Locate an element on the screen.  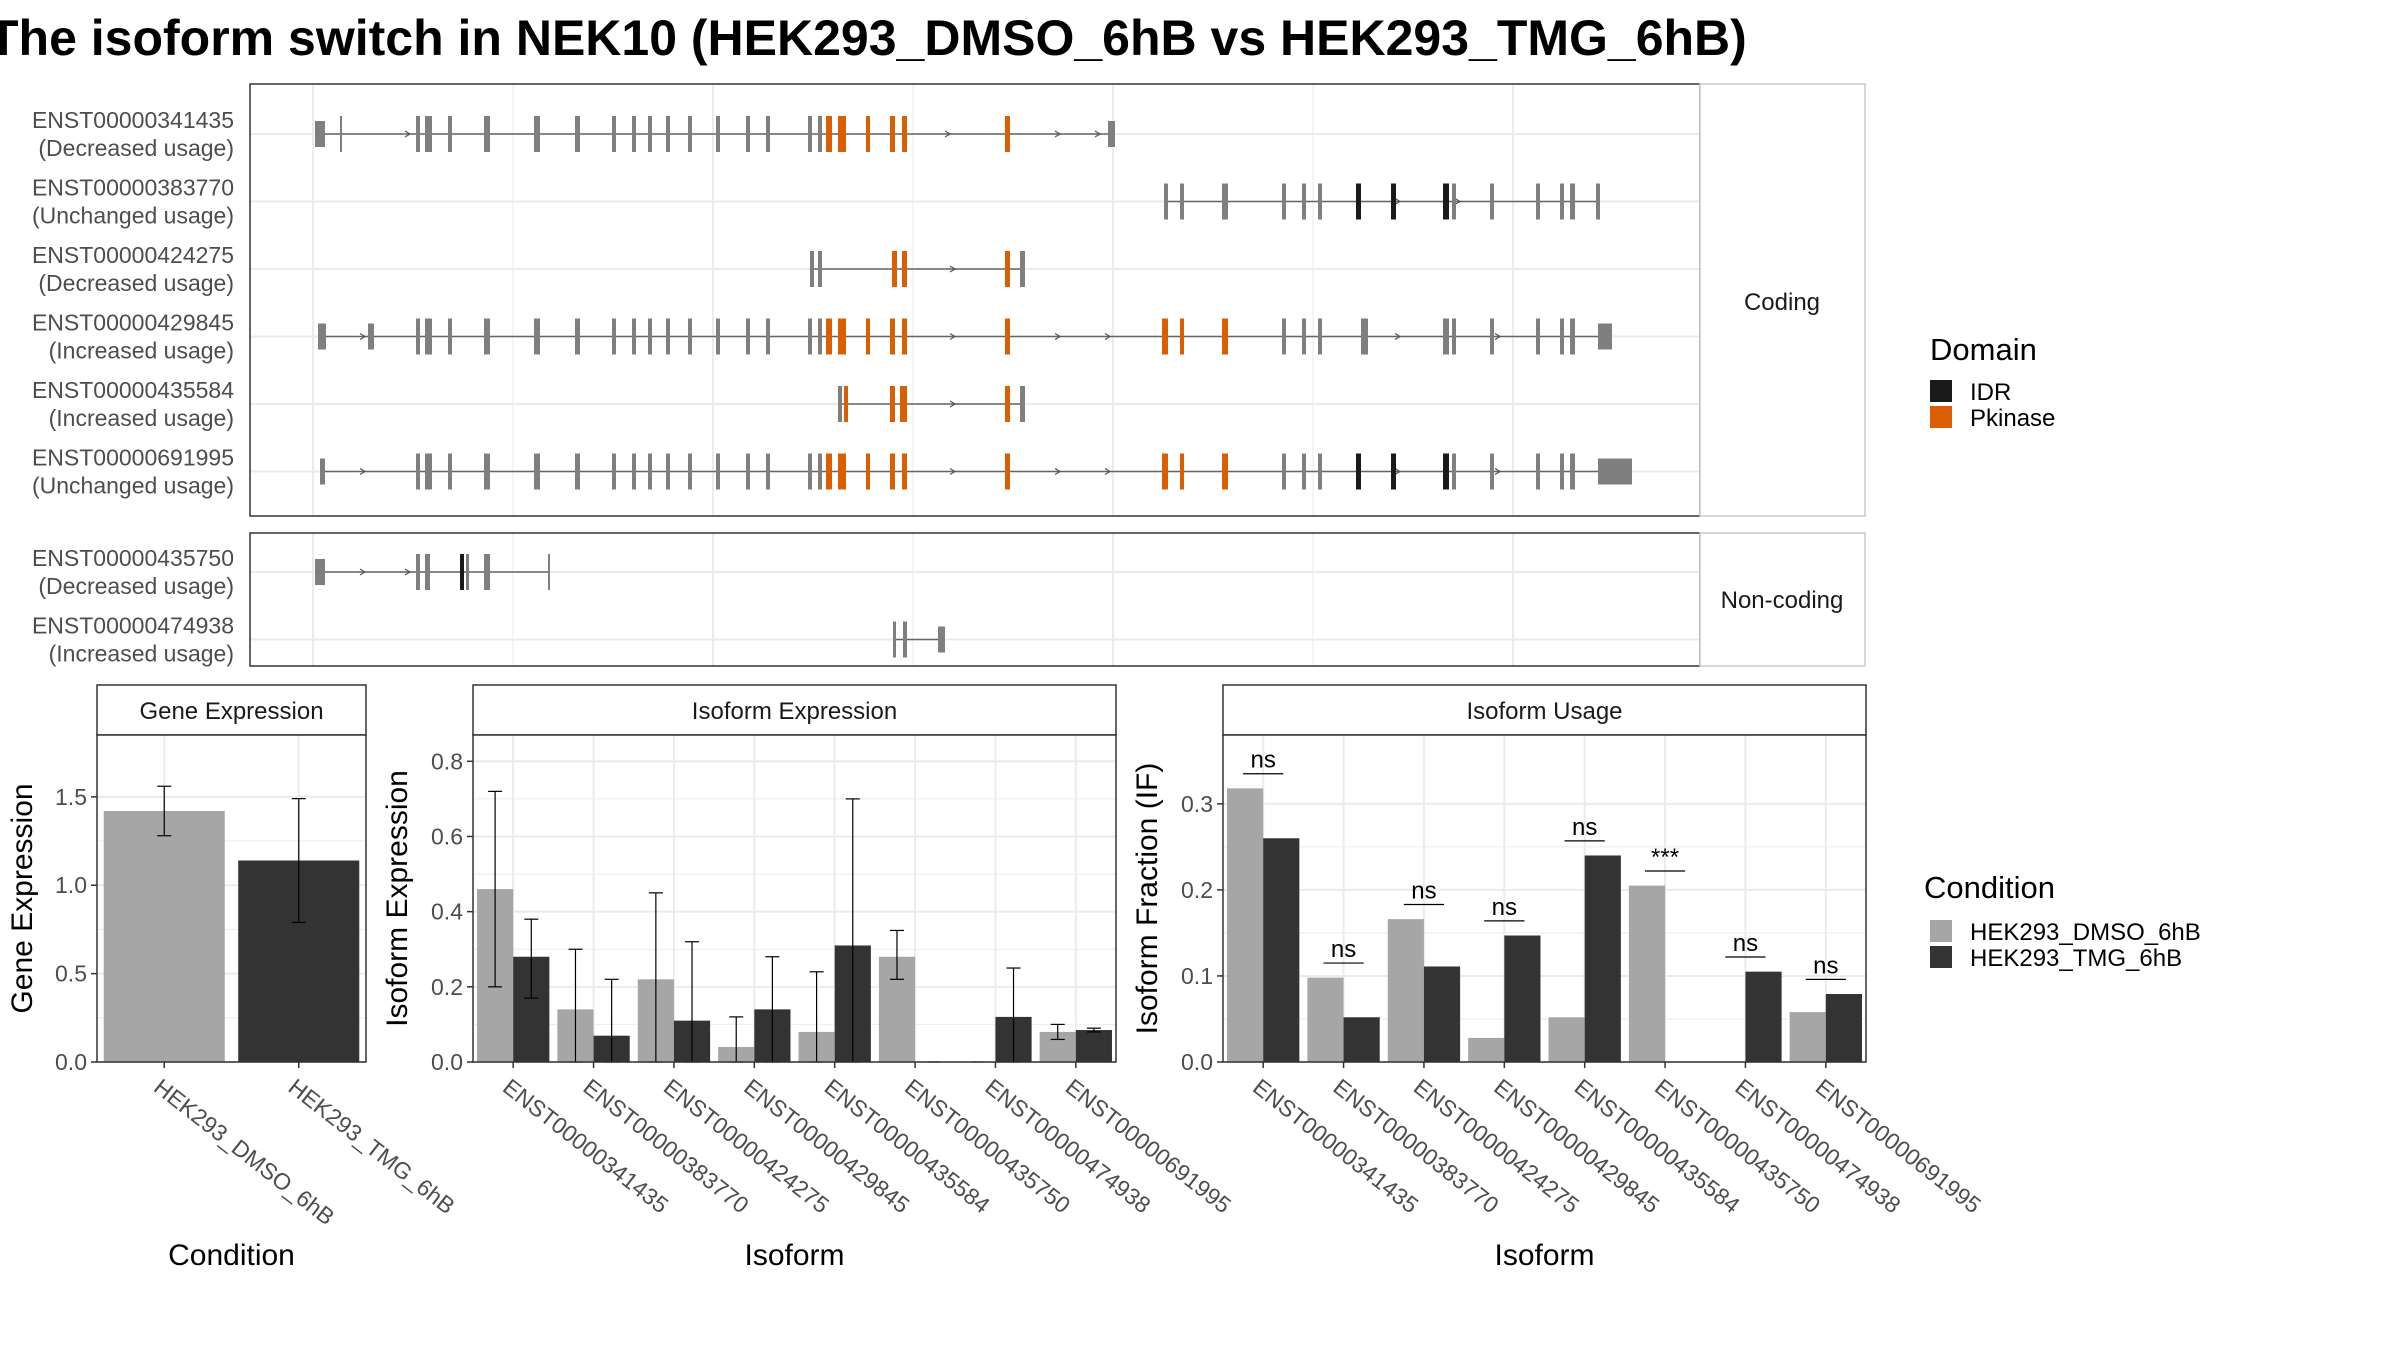
legend-swatch-tmg is located at coordinates (1941, 957).